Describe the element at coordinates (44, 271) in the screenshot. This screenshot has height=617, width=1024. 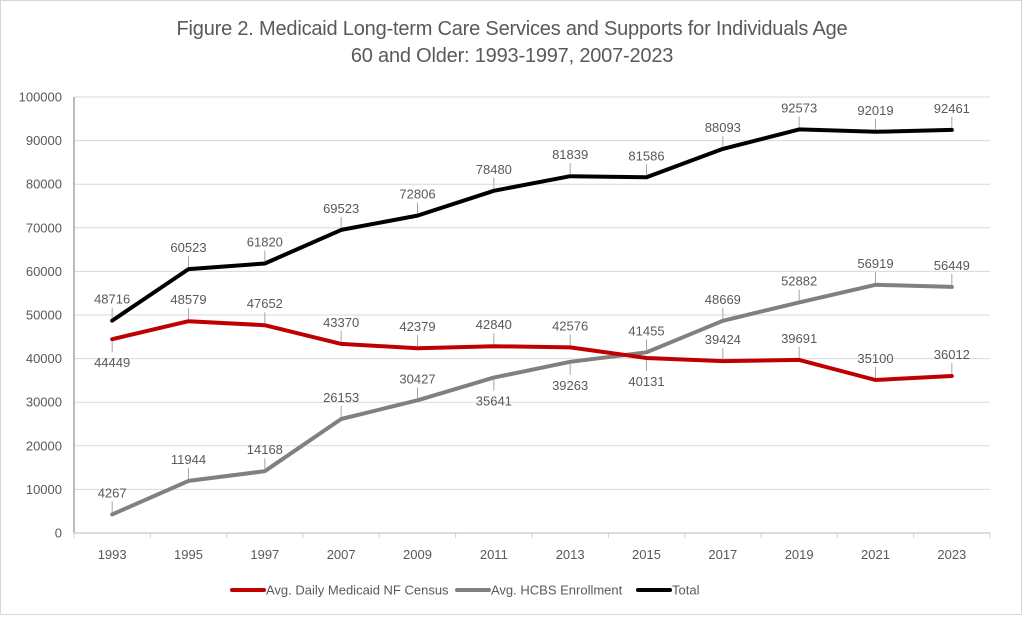
I see `y-tick-label: 60000` at that location.